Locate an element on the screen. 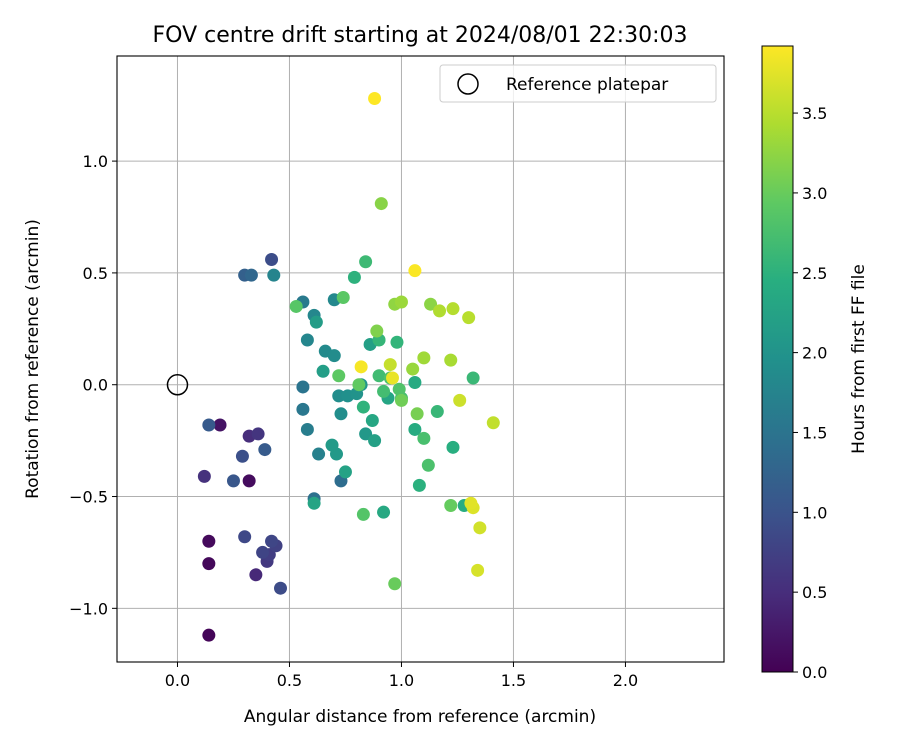 Image resolution: width=900 pixels, height=750 pixels. colorbar-tick-label: 2.0 is located at coordinates (814, 353).